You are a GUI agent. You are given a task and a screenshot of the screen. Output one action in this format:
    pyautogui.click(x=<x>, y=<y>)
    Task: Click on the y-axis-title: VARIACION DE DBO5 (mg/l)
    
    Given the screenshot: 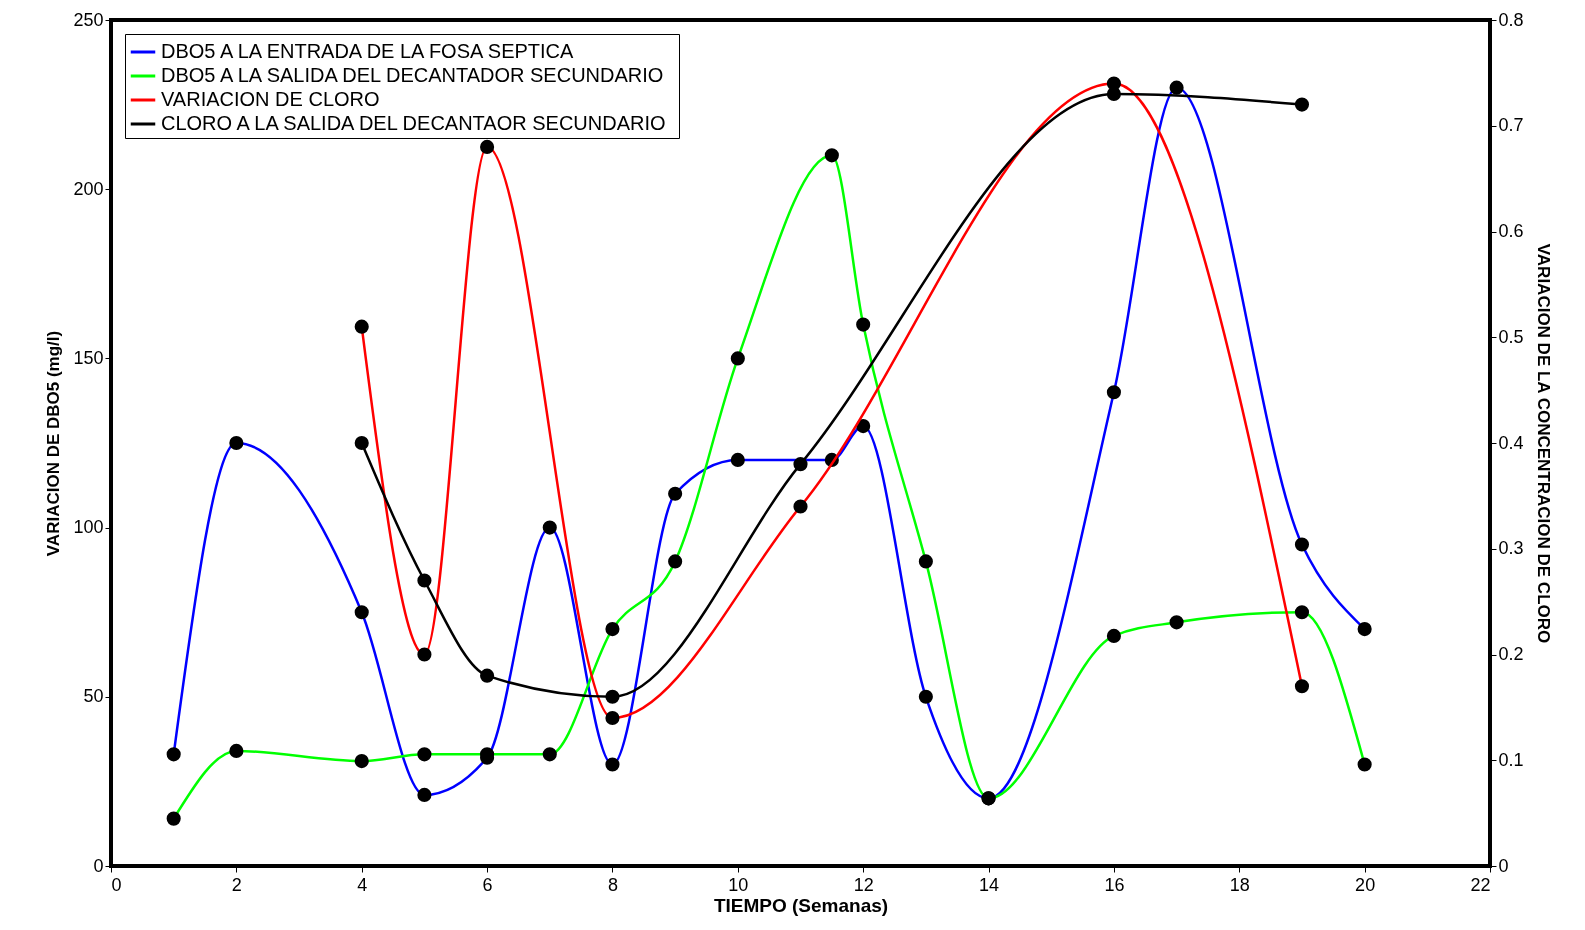 What is the action you would take?
    pyautogui.click(x=54, y=443)
    